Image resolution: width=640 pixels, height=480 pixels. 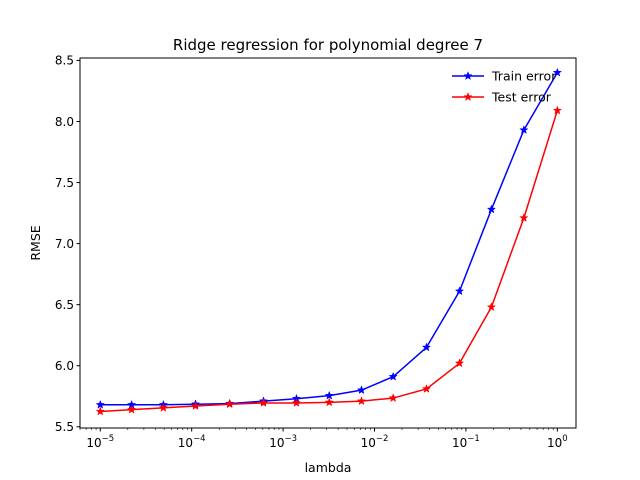 I want to click on x-tick-exponent: −3, so click(x=290, y=439).